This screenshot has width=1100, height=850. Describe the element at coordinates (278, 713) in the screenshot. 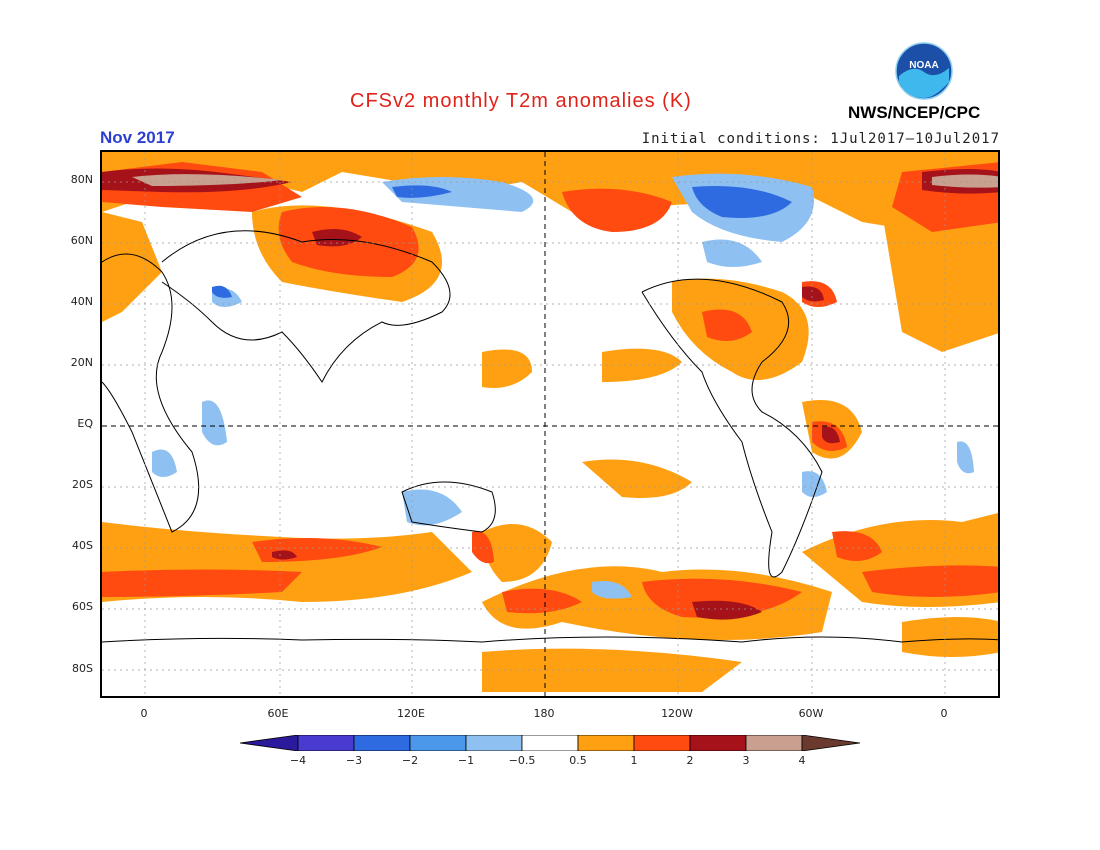

I see `lon-label: 60E` at that location.